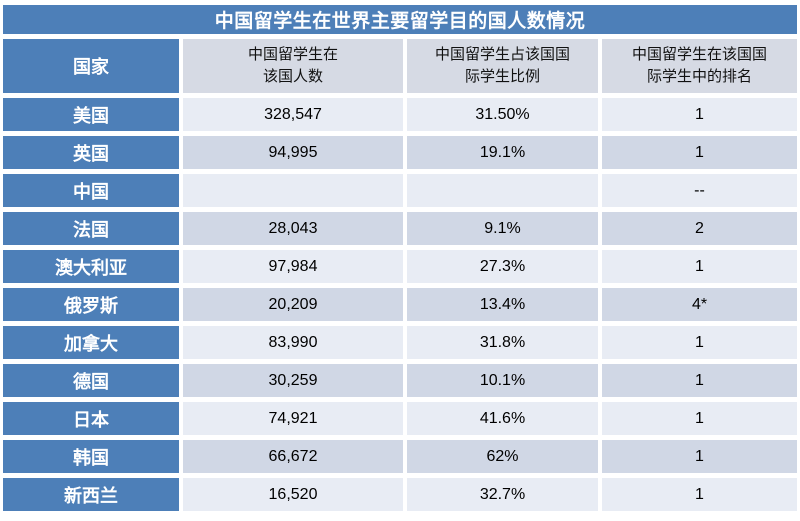 The image size is (800, 521). I want to click on column-header-country: 国家, so click(91, 66).